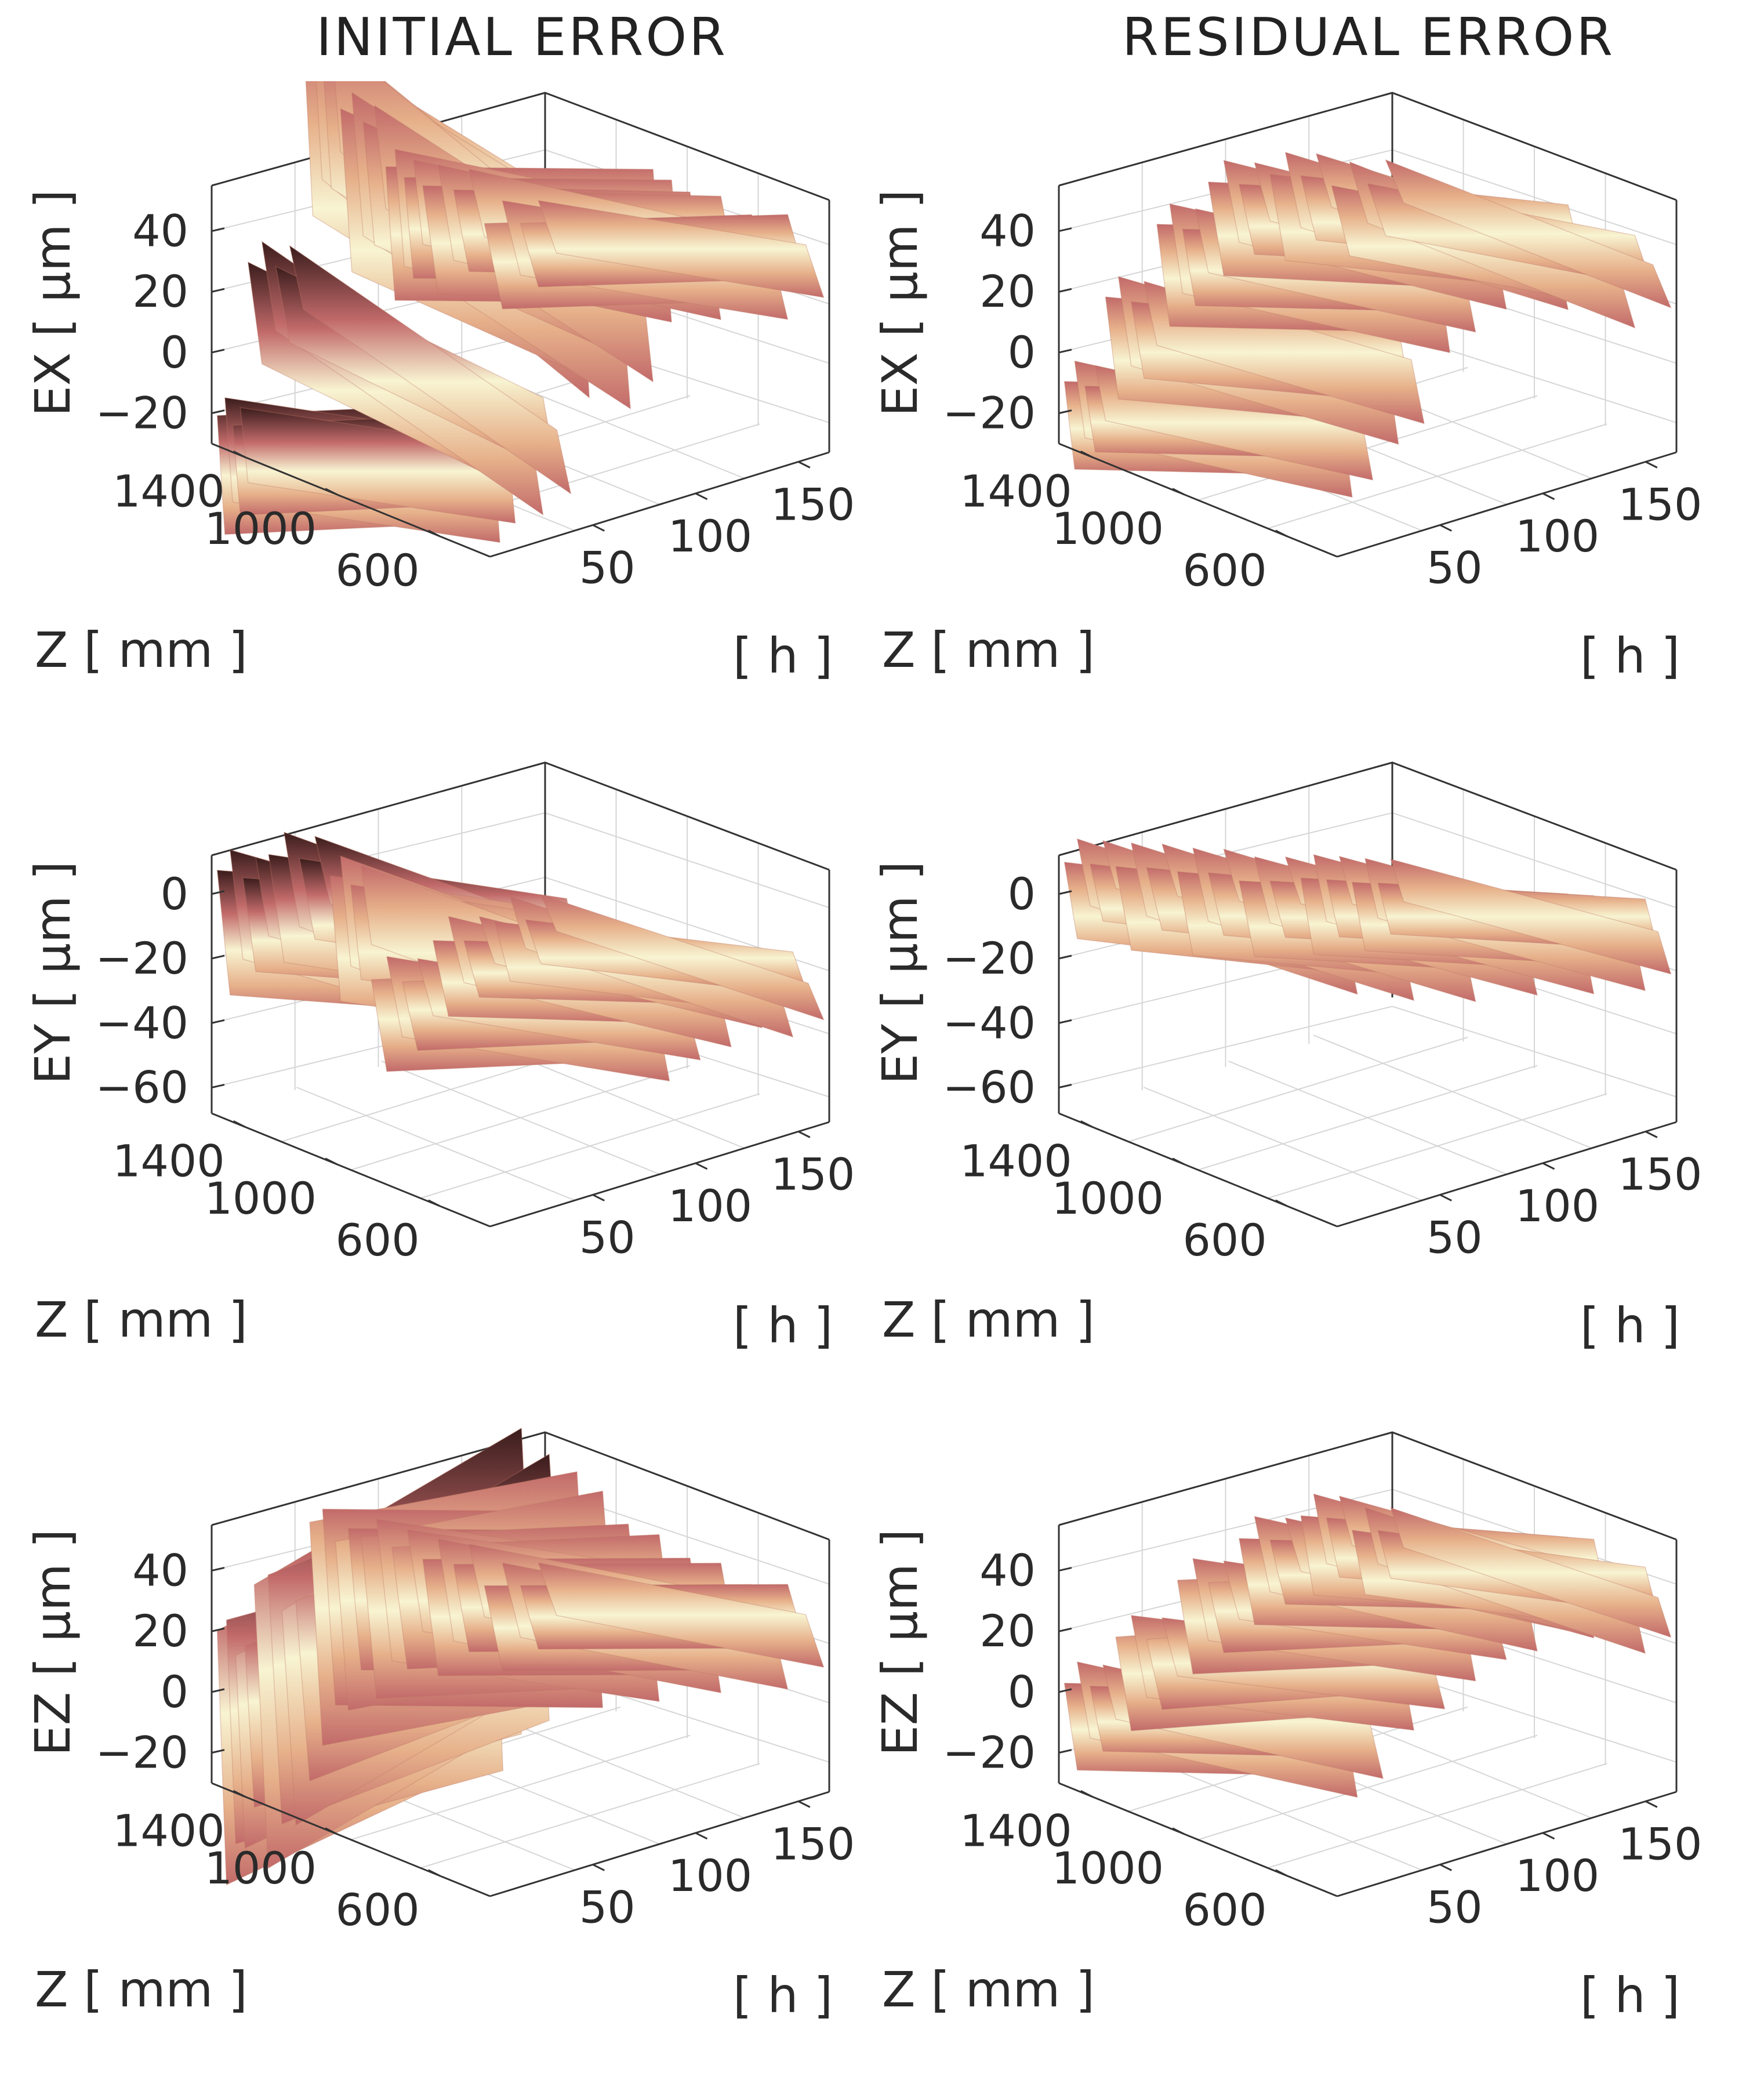 The height and width of the screenshot is (2098, 1764). Describe the element at coordinates (174, 1692) in the screenshot. I see `z-tick-label: 0` at that location.